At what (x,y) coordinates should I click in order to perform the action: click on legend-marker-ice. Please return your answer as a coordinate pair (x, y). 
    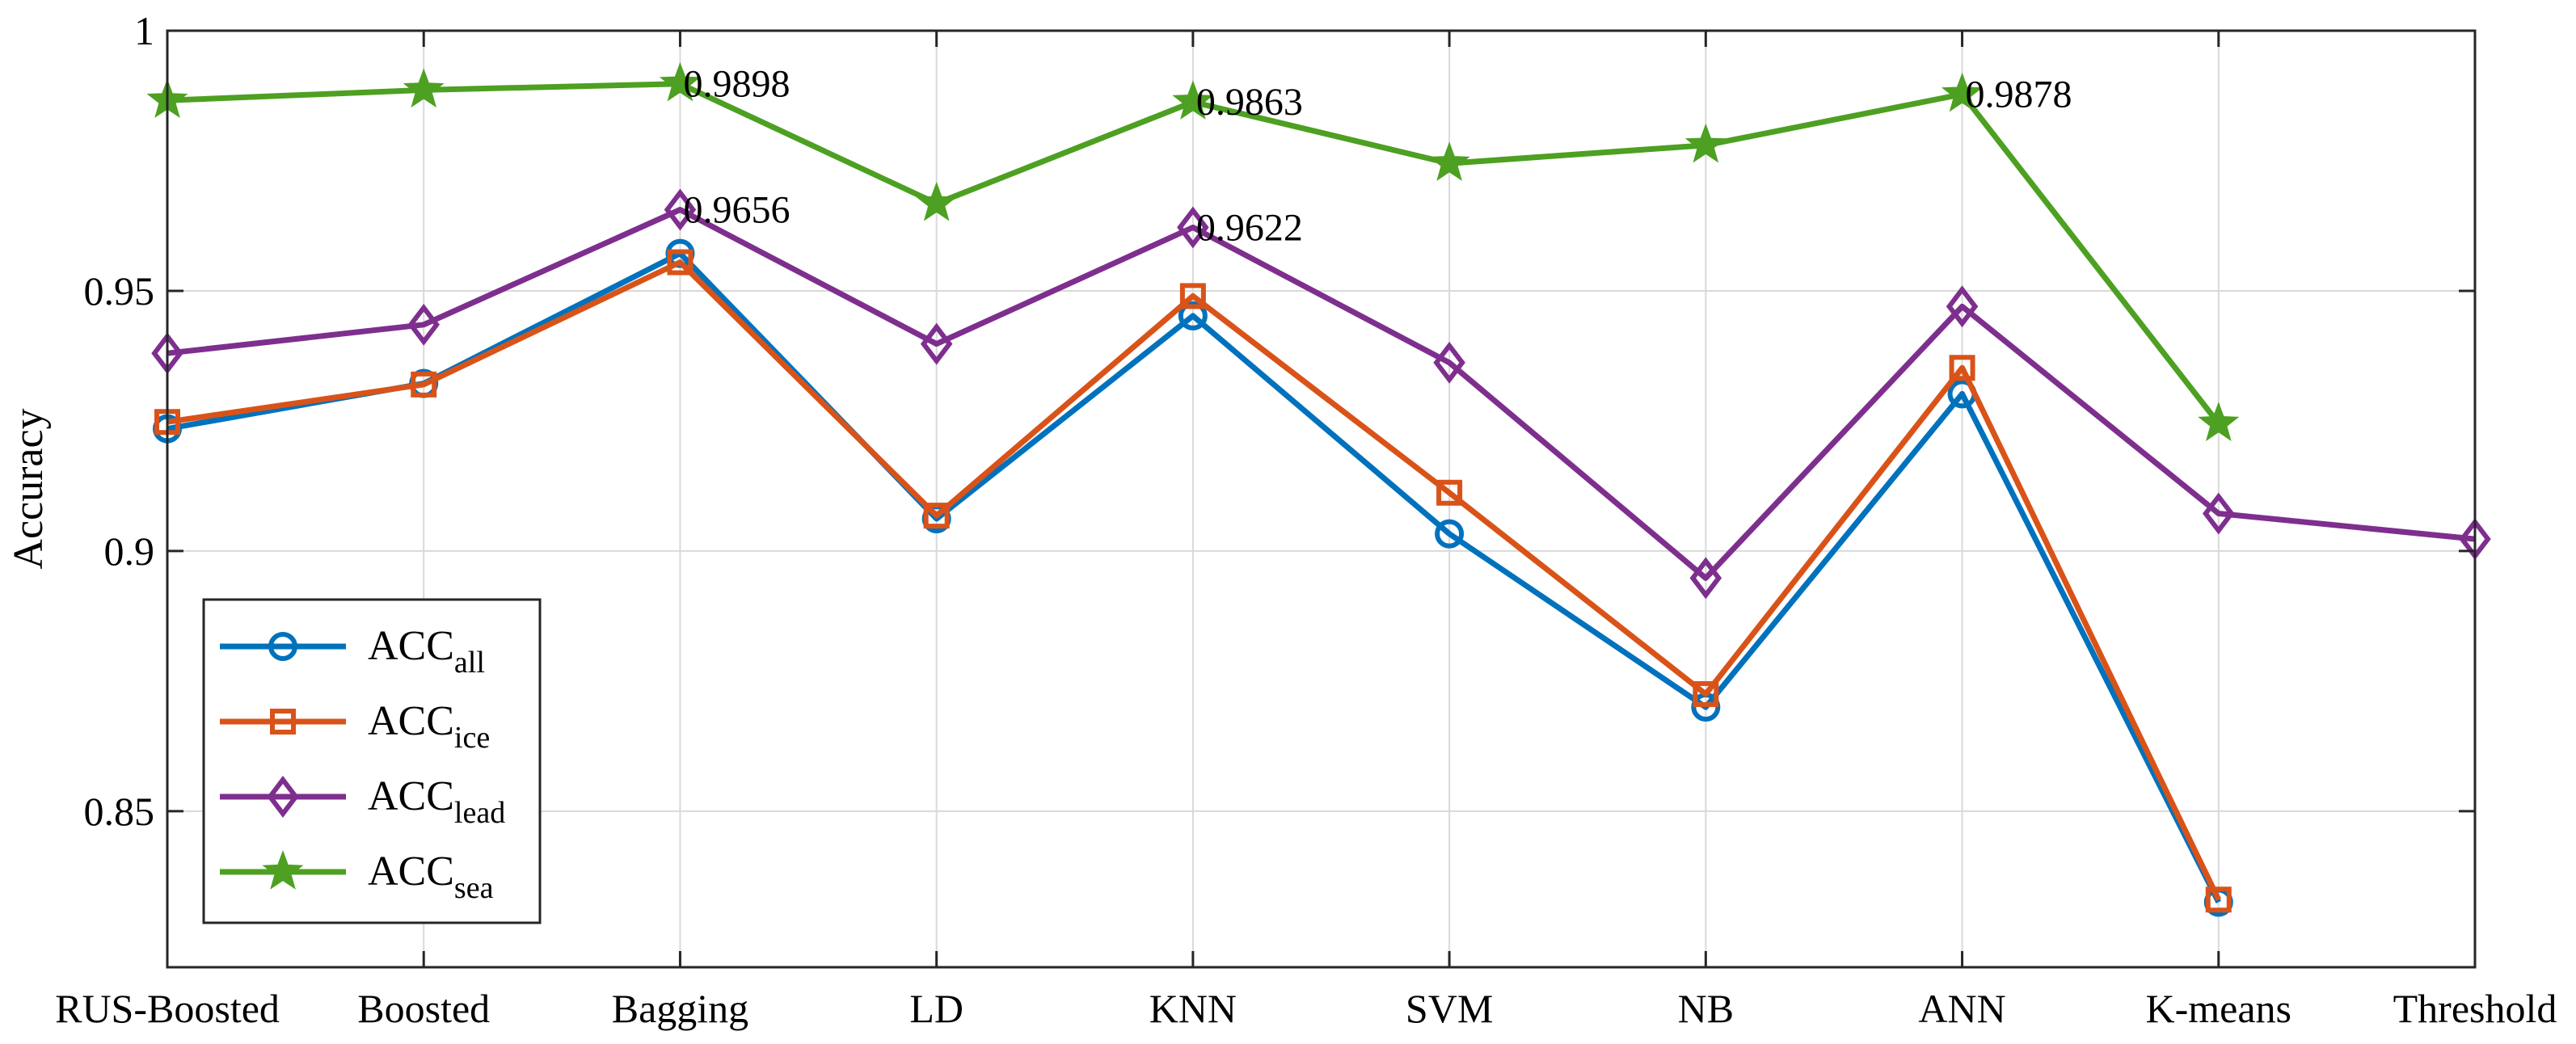
    Looking at the image, I should click on (283, 722).